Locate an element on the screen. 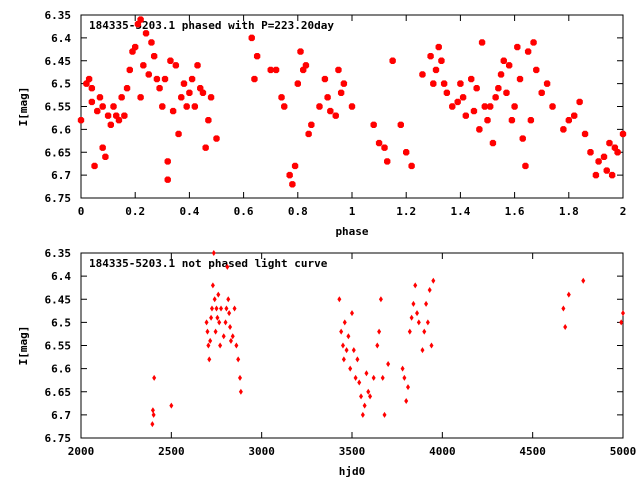 The width and height of the screenshot is (640, 480). panel2-y-tick-label: 6.65 is located at coordinates (58, 392).